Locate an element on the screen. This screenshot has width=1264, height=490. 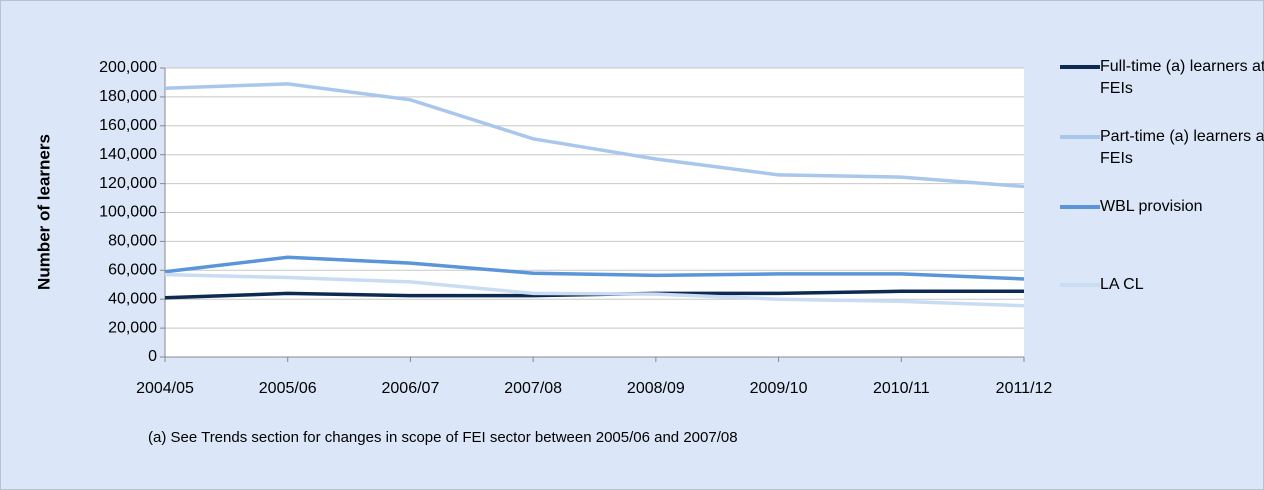
legend-label: LA CL is located at coordinates (1122, 284).